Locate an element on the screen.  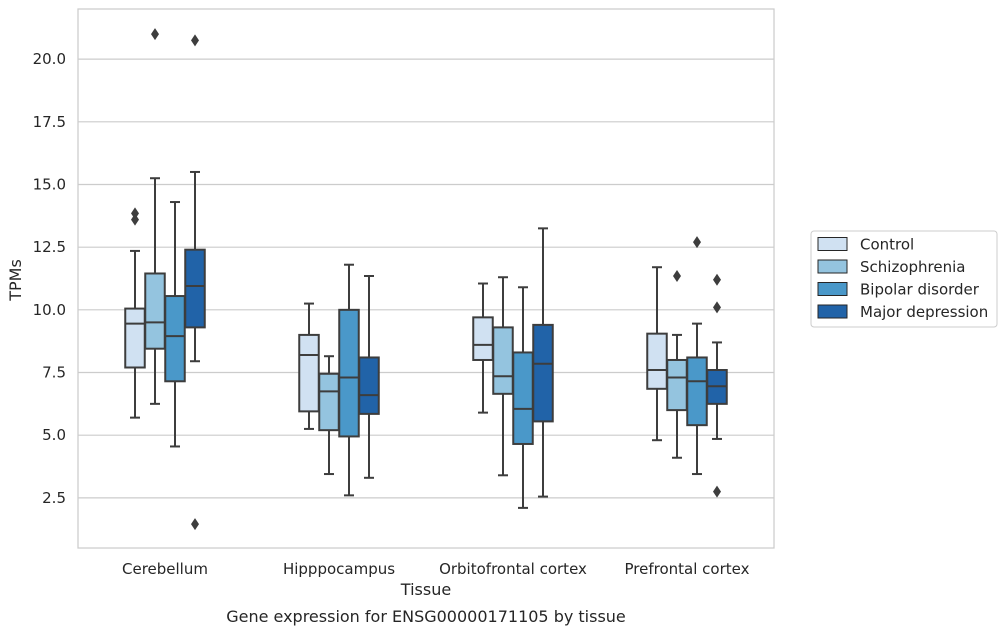
y-tick-label: 10.0 is located at coordinates (49, 310).